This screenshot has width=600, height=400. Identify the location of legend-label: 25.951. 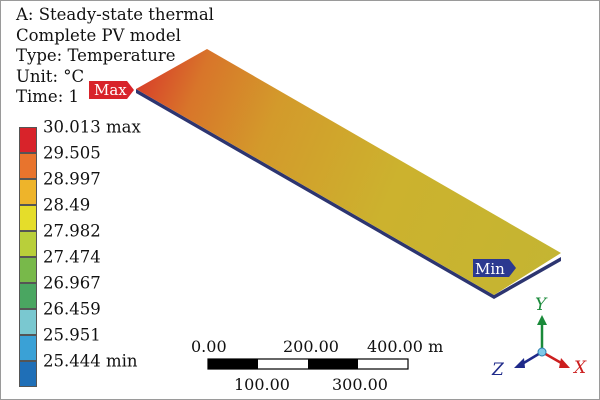
(72, 335).